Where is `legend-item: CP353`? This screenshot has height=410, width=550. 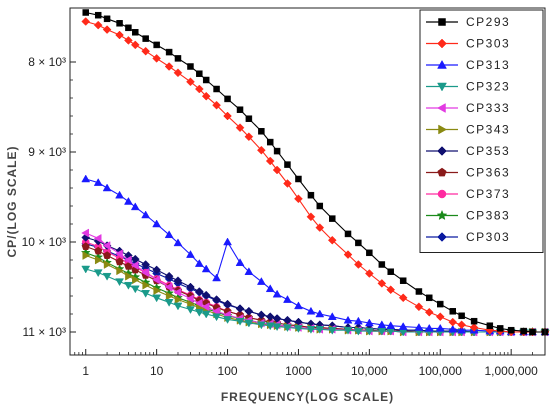
legend-item: CP353 is located at coordinates (468, 151).